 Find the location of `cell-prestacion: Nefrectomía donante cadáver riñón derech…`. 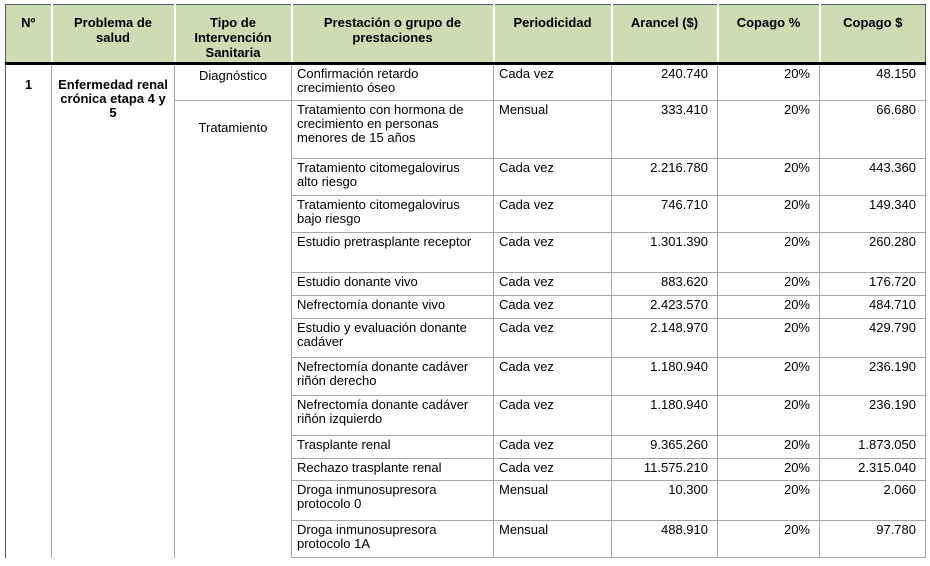

cell-prestacion: Nefrectomía donante cadáver riñón derech… is located at coordinates (392, 376).